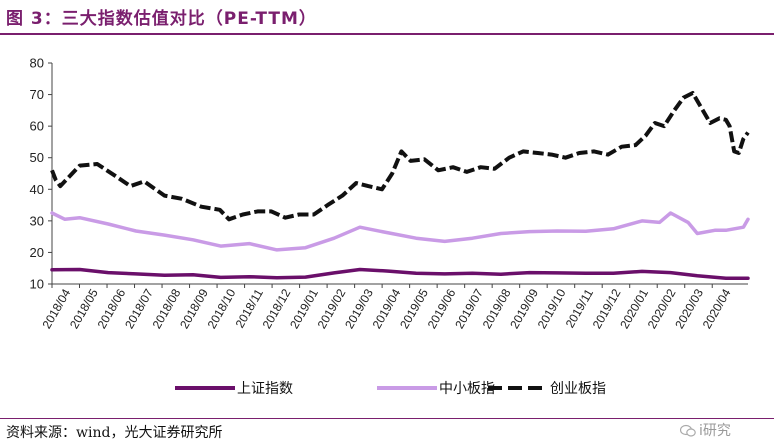  What do you see at coordinates (37, 126) in the screenshot?
I see `y-tick-label: 60` at bounding box center [37, 126].